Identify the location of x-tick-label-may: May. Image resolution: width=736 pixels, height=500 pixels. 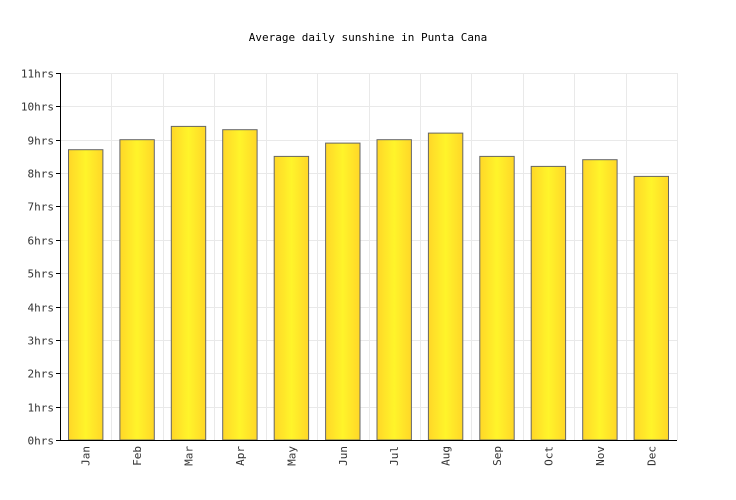
(291, 456).